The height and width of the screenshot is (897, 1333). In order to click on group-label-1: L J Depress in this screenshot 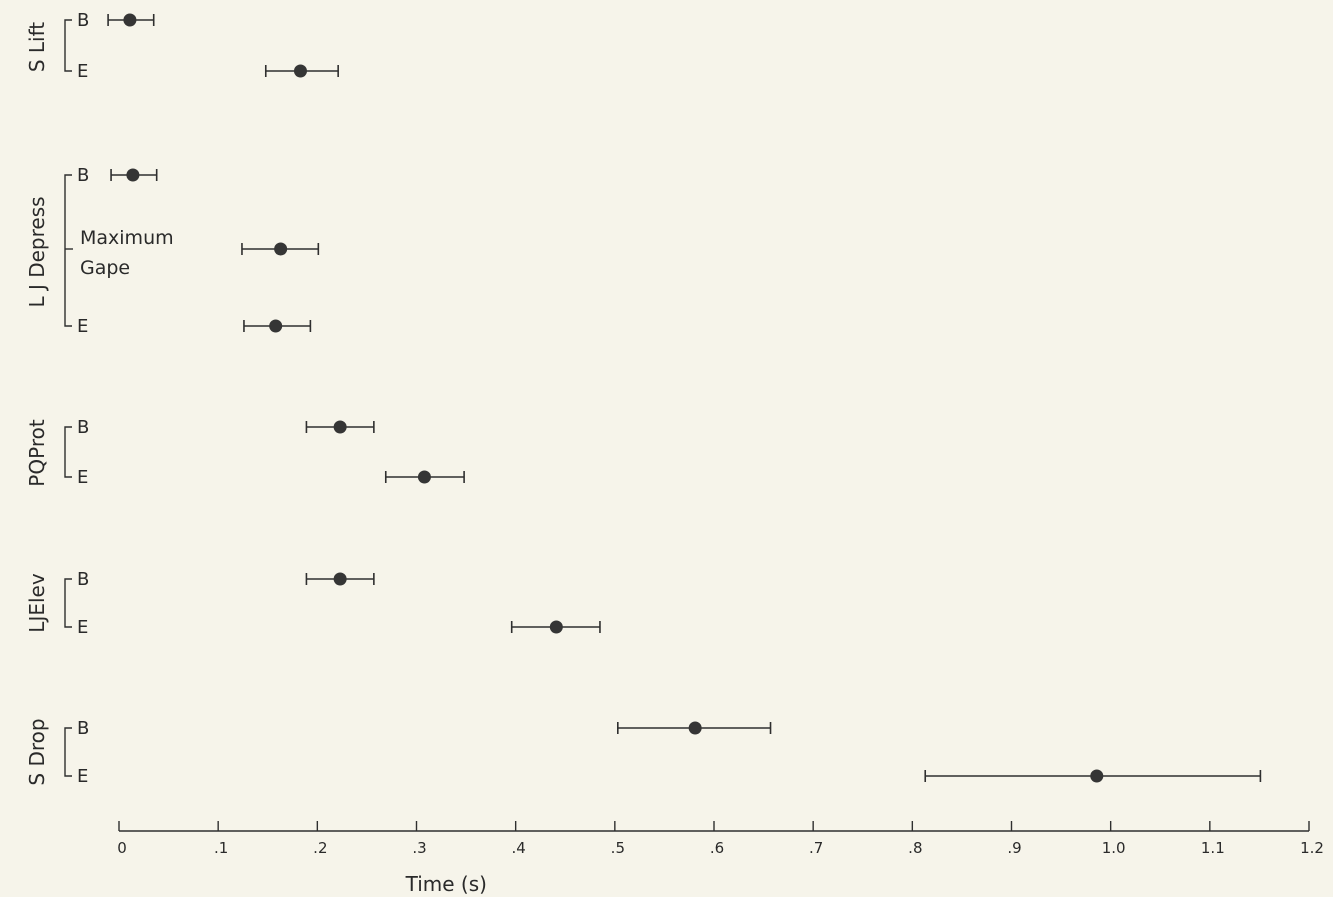, I will do `click(37, 251)`.